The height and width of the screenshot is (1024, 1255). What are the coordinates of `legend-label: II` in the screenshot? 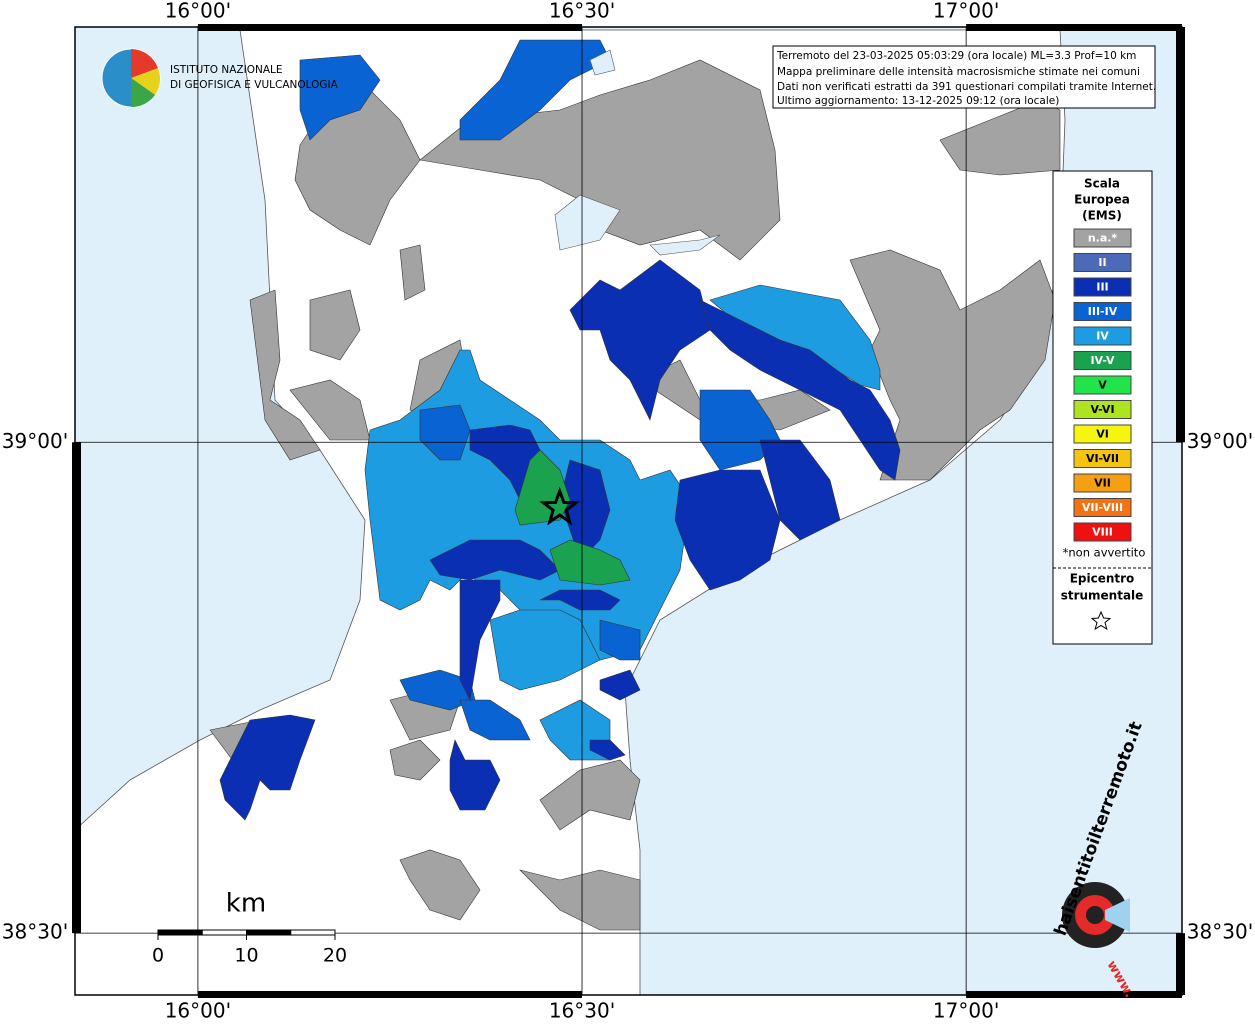 It's located at (1102, 262).